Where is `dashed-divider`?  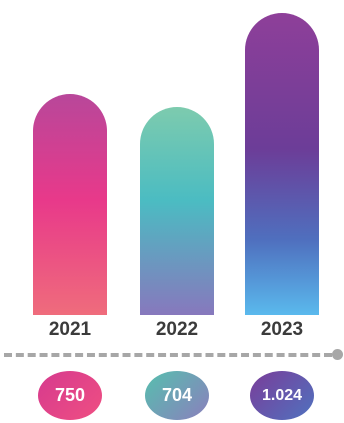
dashed-divider is located at coordinates (168, 355).